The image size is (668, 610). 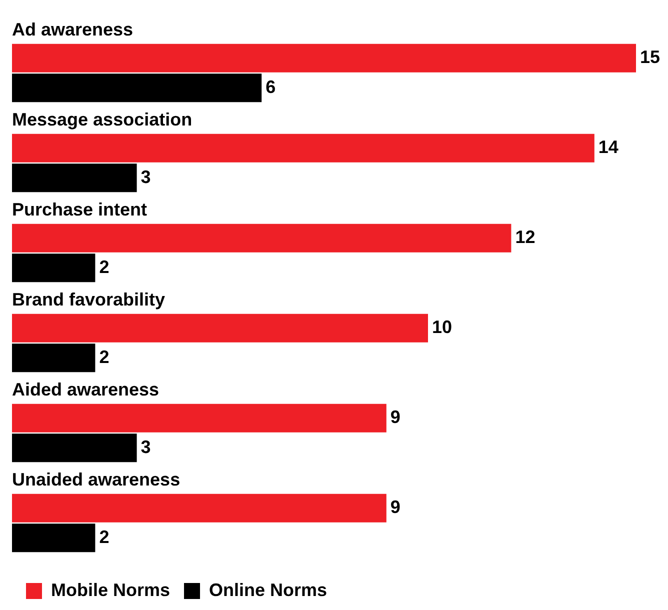 What do you see at coordinates (96, 479) in the screenshot?
I see `y-tick-label: Unaided awareness` at bounding box center [96, 479].